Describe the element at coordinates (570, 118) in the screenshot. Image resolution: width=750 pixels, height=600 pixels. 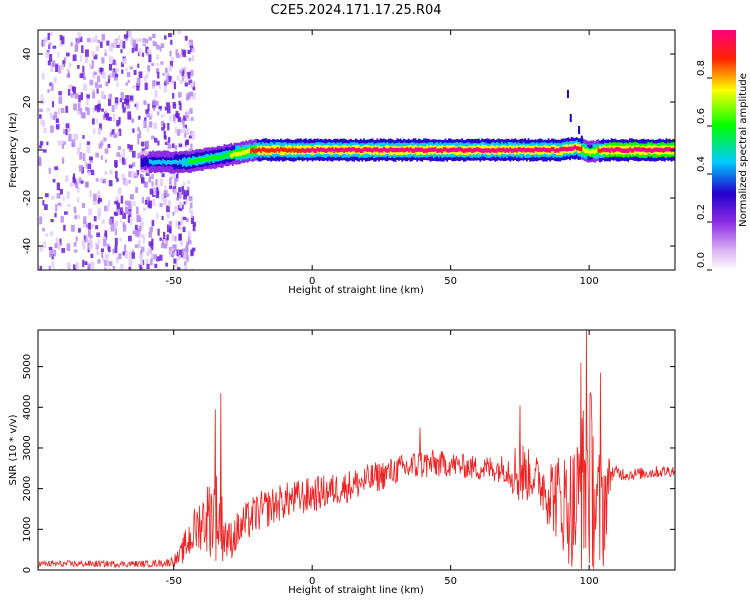
I see `feature-cell` at that location.